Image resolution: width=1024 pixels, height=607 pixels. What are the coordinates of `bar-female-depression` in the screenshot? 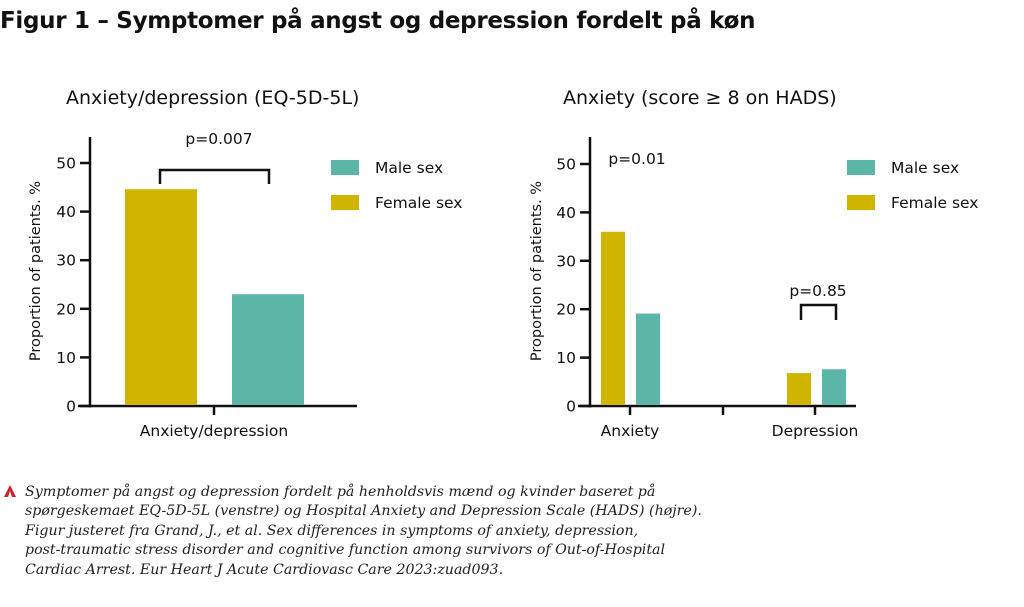 It's located at (799, 389).